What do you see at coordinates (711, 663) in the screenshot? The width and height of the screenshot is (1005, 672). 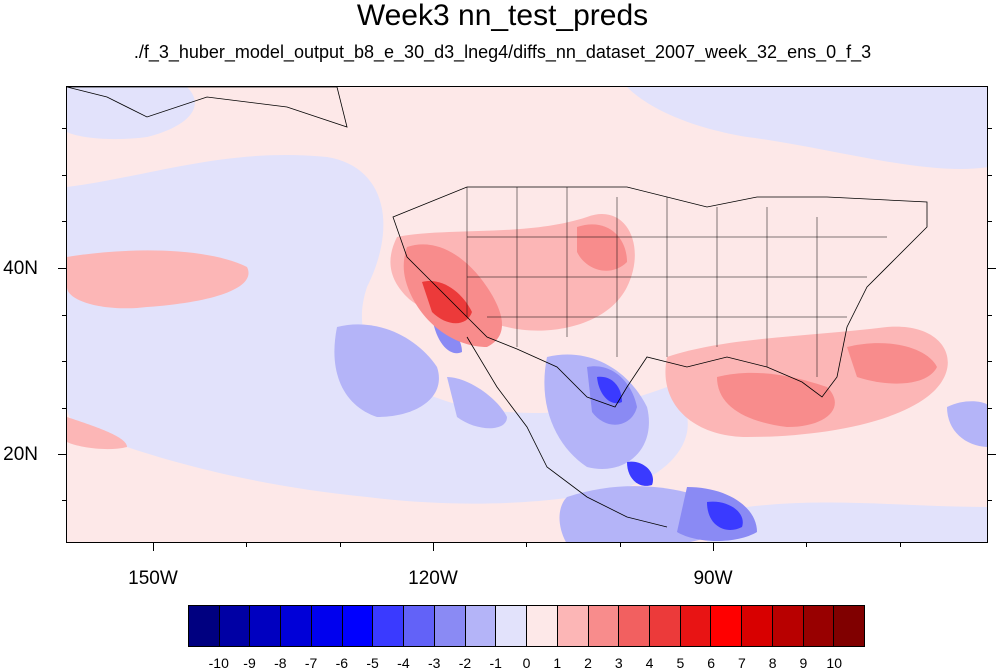 I see `colorbar-label: 6` at bounding box center [711, 663].